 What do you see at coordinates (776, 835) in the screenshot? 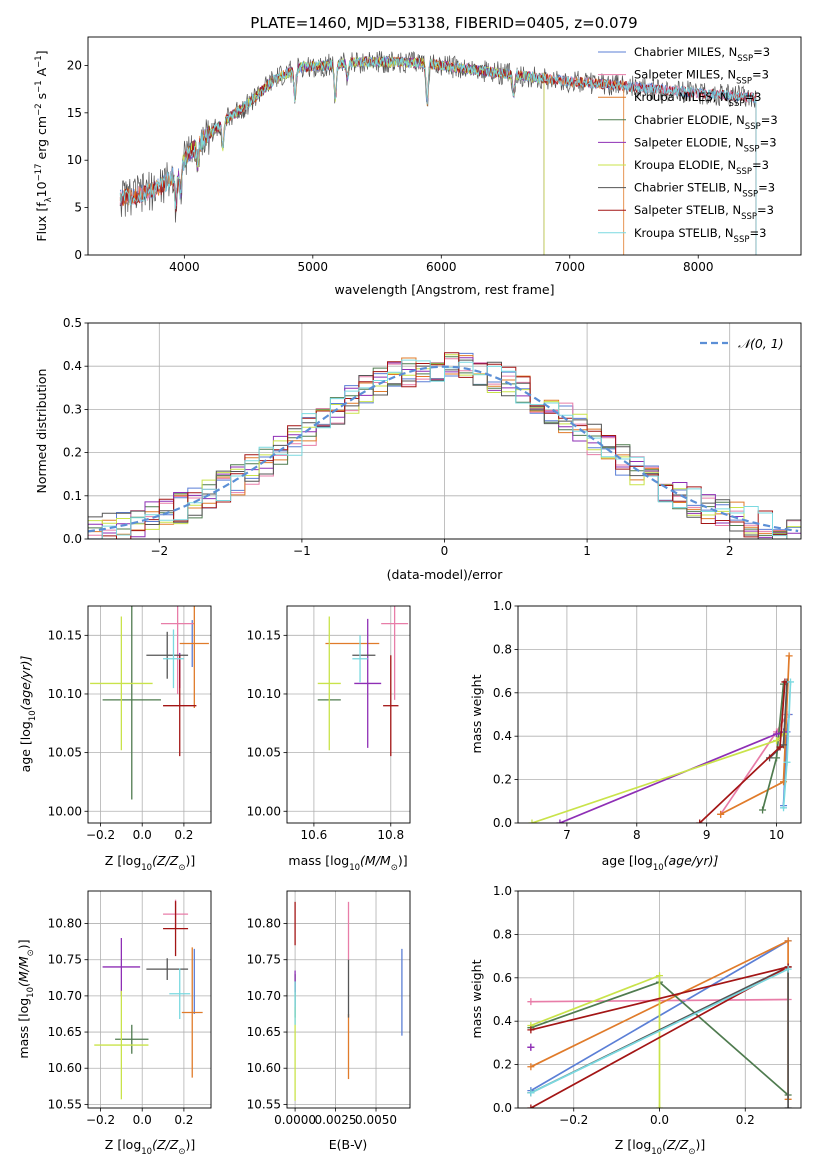
I see `x-tick-label: 10` at bounding box center [776, 835].